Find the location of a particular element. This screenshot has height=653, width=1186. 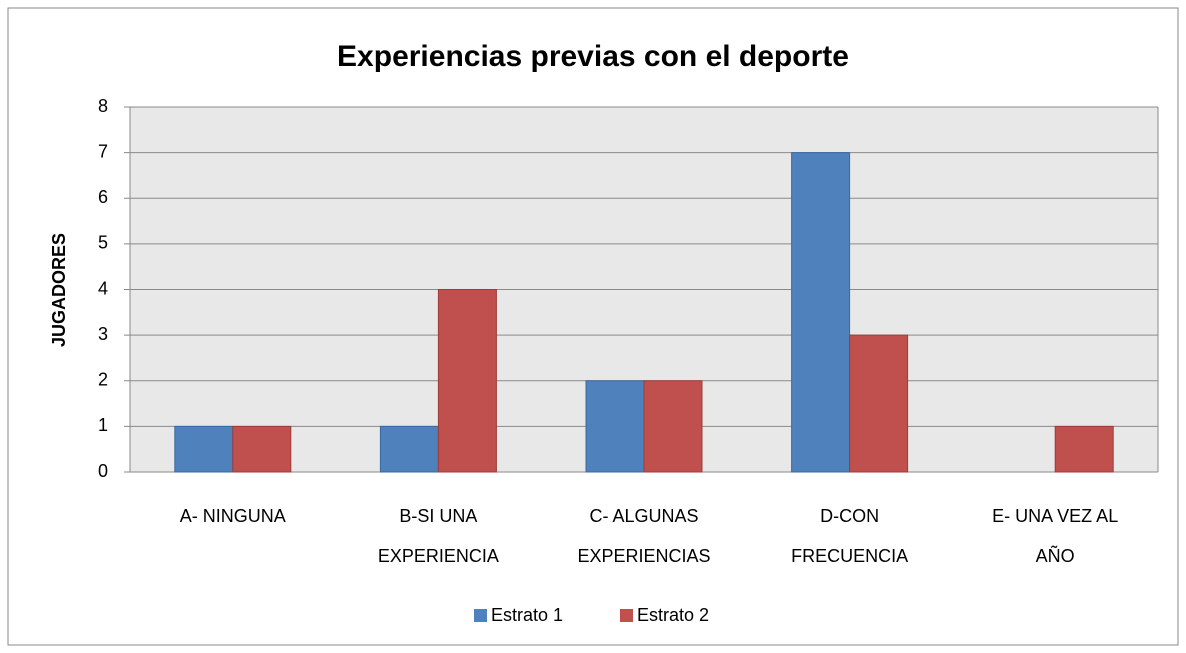

legend-label: Estrato 1 is located at coordinates (527, 615).